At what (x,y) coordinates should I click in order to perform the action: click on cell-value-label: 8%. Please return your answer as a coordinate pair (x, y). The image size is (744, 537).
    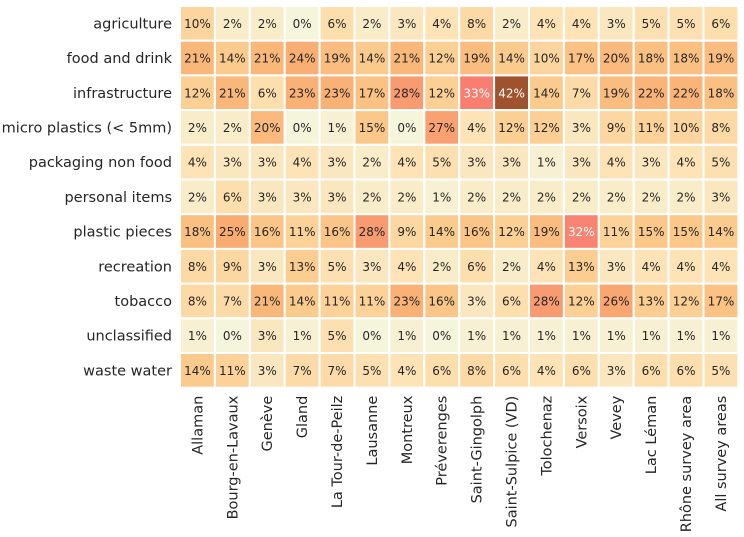
    Looking at the image, I should click on (476, 371).